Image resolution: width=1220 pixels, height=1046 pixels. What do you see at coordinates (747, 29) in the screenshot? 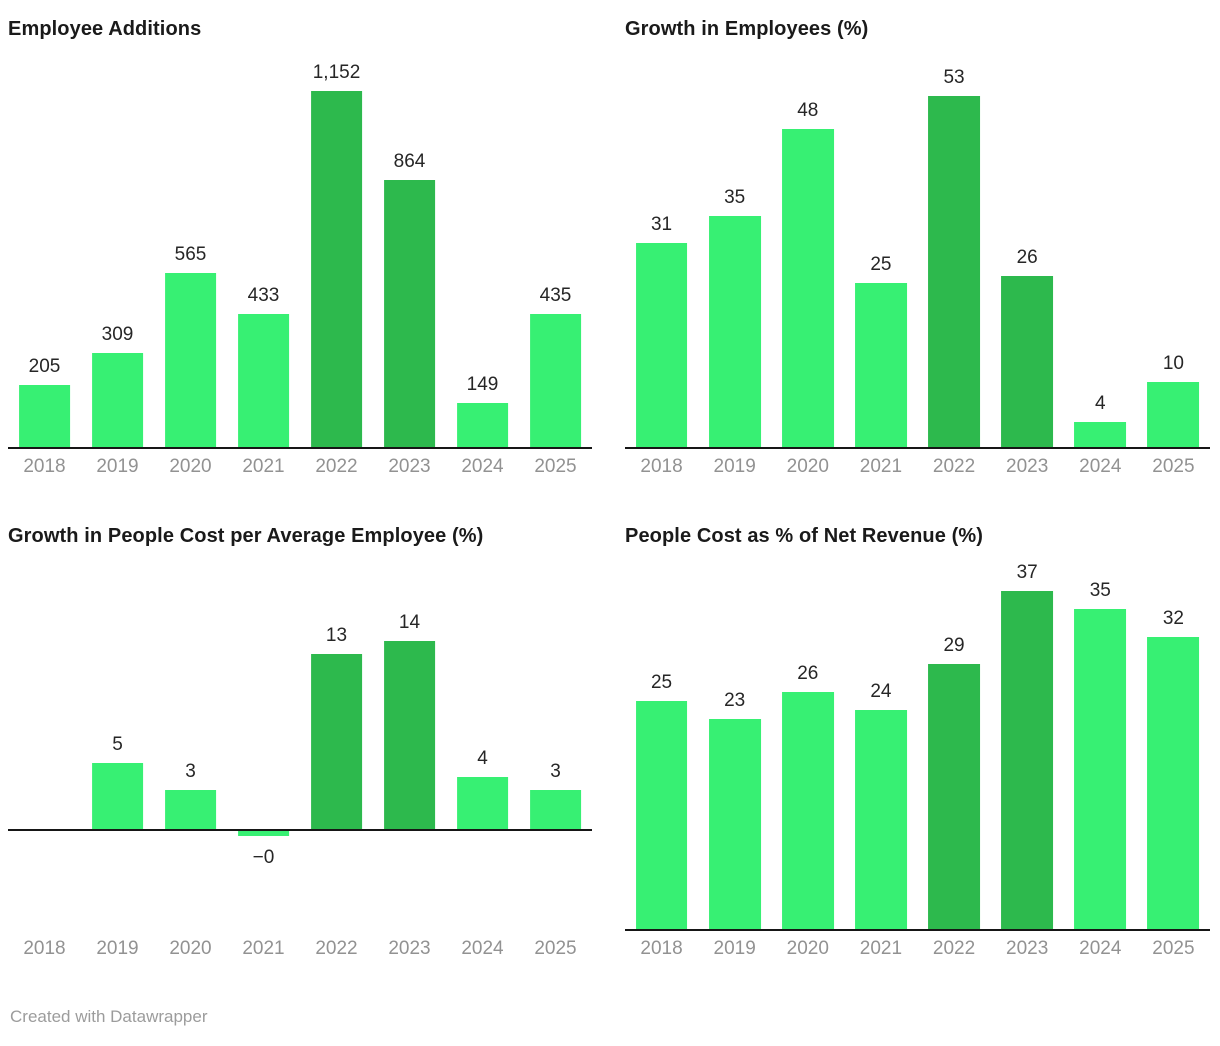
I see `chart-title: Growth in Employees (%)` at bounding box center [747, 29].